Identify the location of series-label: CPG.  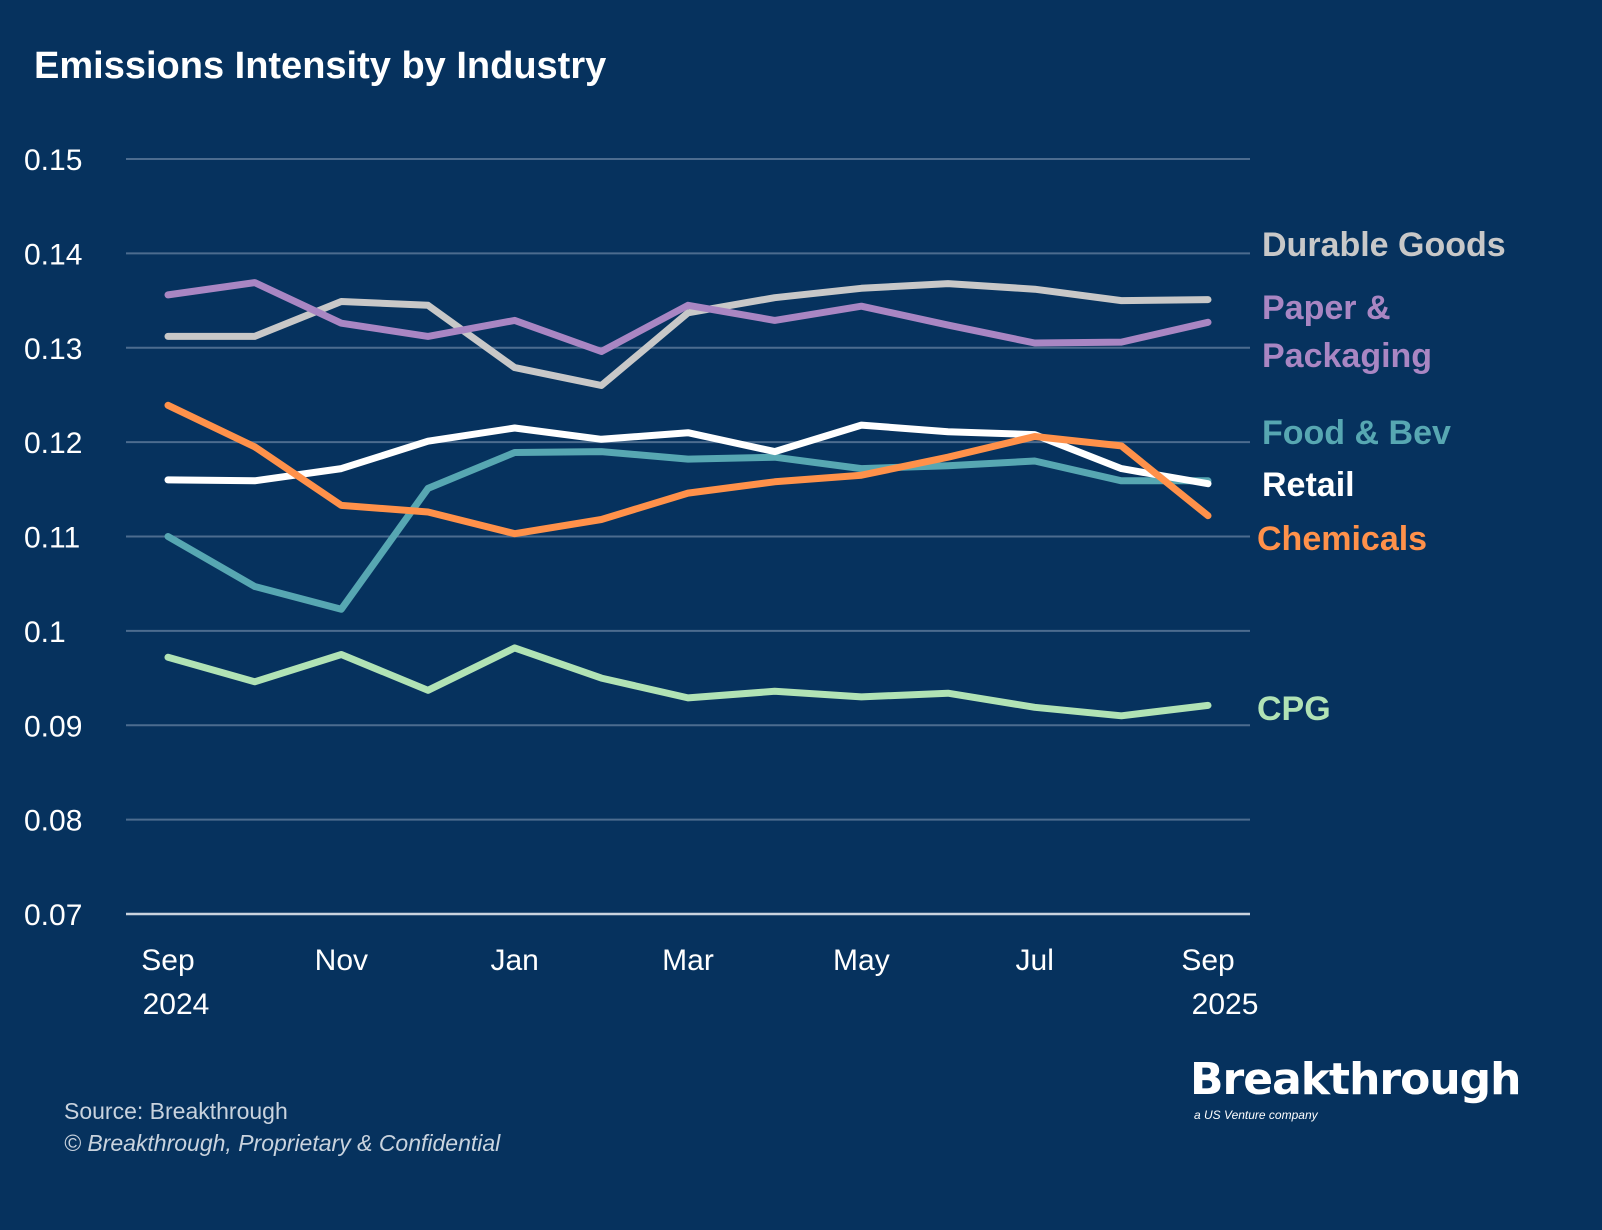
(1294, 709).